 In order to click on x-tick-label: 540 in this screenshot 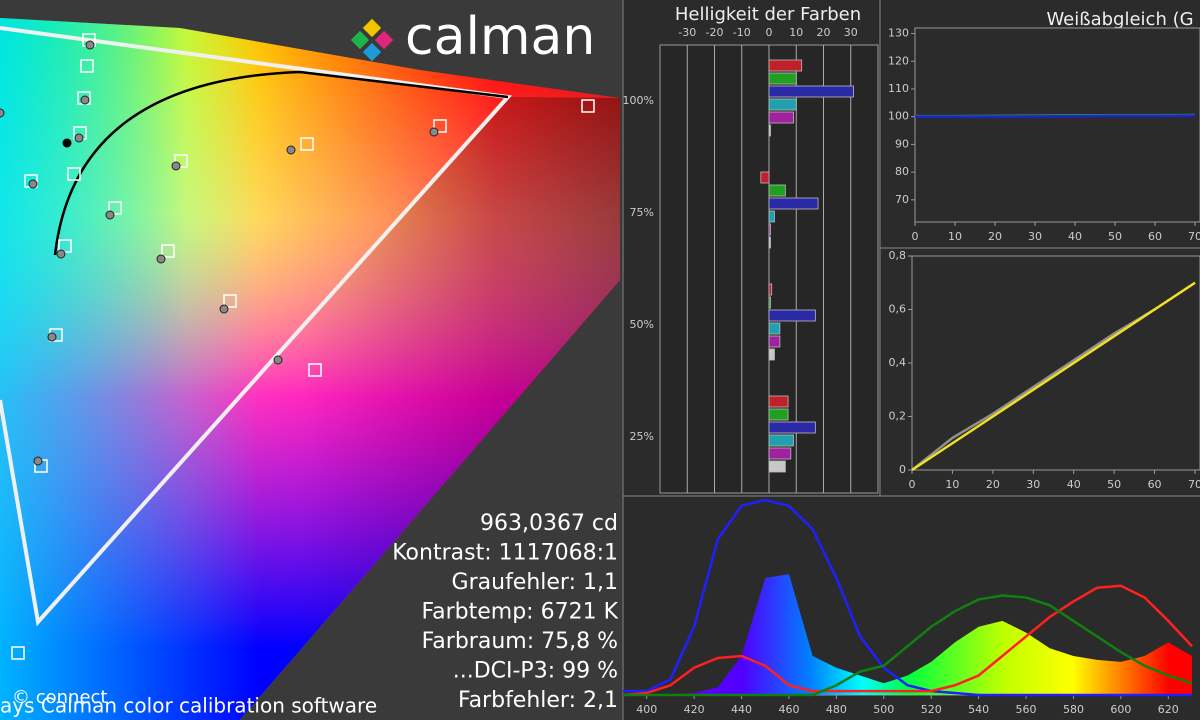, I will do `click(978, 709)`.